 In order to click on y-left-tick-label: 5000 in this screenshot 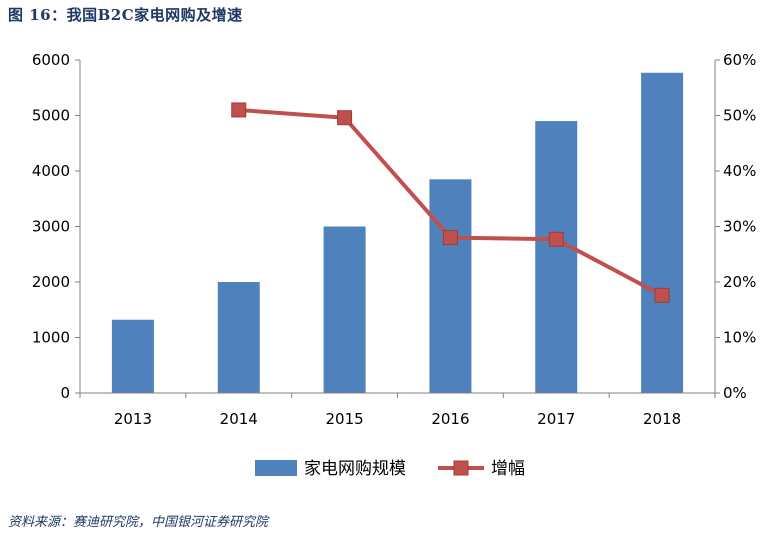, I will do `click(51, 116)`.